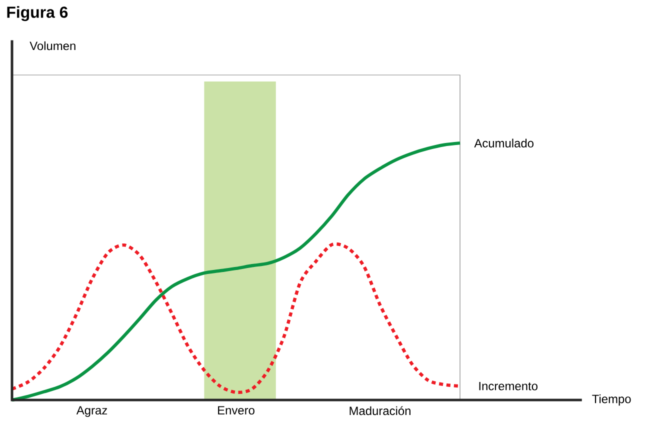 Image resolution: width=651 pixels, height=422 pixels. I want to click on text: Tiempo, so click(611, 400).